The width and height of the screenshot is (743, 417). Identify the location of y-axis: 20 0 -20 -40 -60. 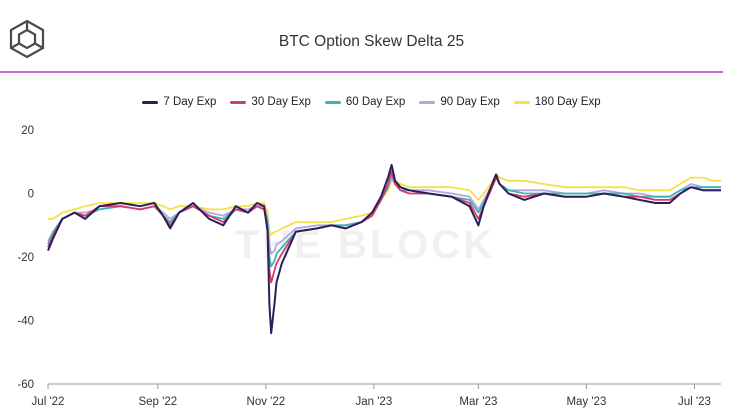
(25, 258).